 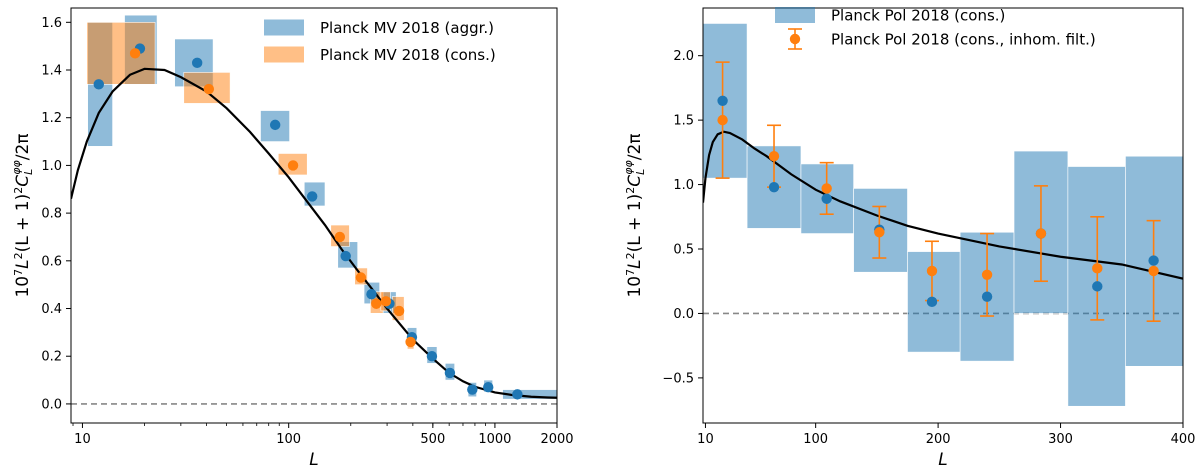 What do you see at coordinates (51, 166) in the screenshot?
I see `y-tick-label-5: 1.0` at bounding box center [51, 166].